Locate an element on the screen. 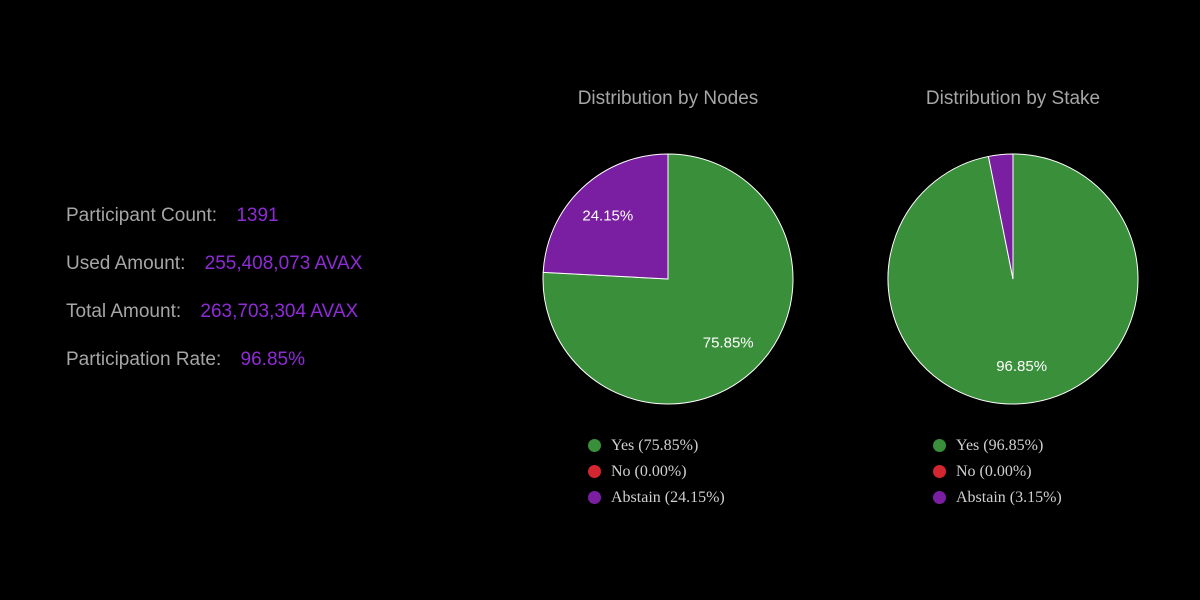  nodes-legend-abstain: Abstain (24.15%) is located at coordinates (656, 498).